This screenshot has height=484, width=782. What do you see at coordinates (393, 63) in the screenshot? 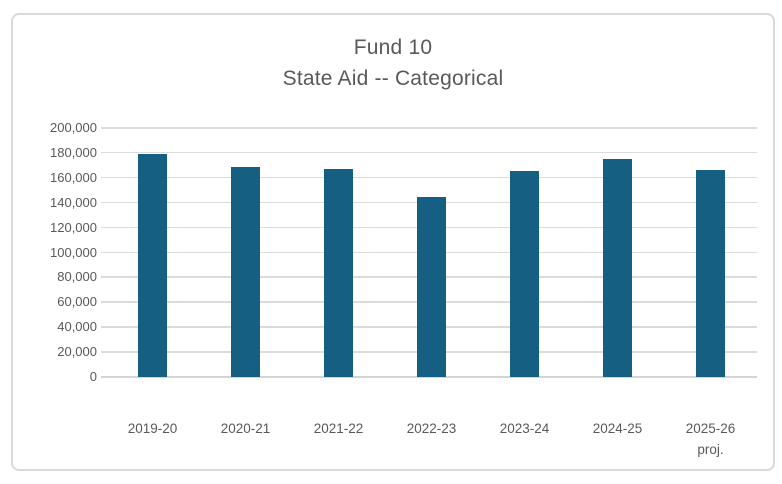
I see `chart-title: Fund 10 State Aid -- Categorical` at bounding box center [393, 63].